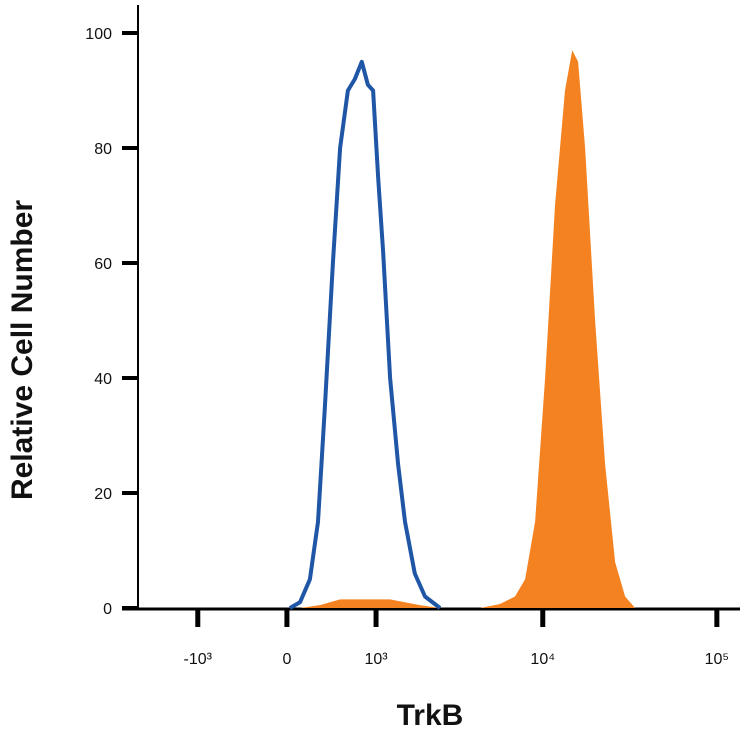  Describe the element at coordinates (717, 659) in the screenshot. I see `x-tick-label: 10⁵` at that location.